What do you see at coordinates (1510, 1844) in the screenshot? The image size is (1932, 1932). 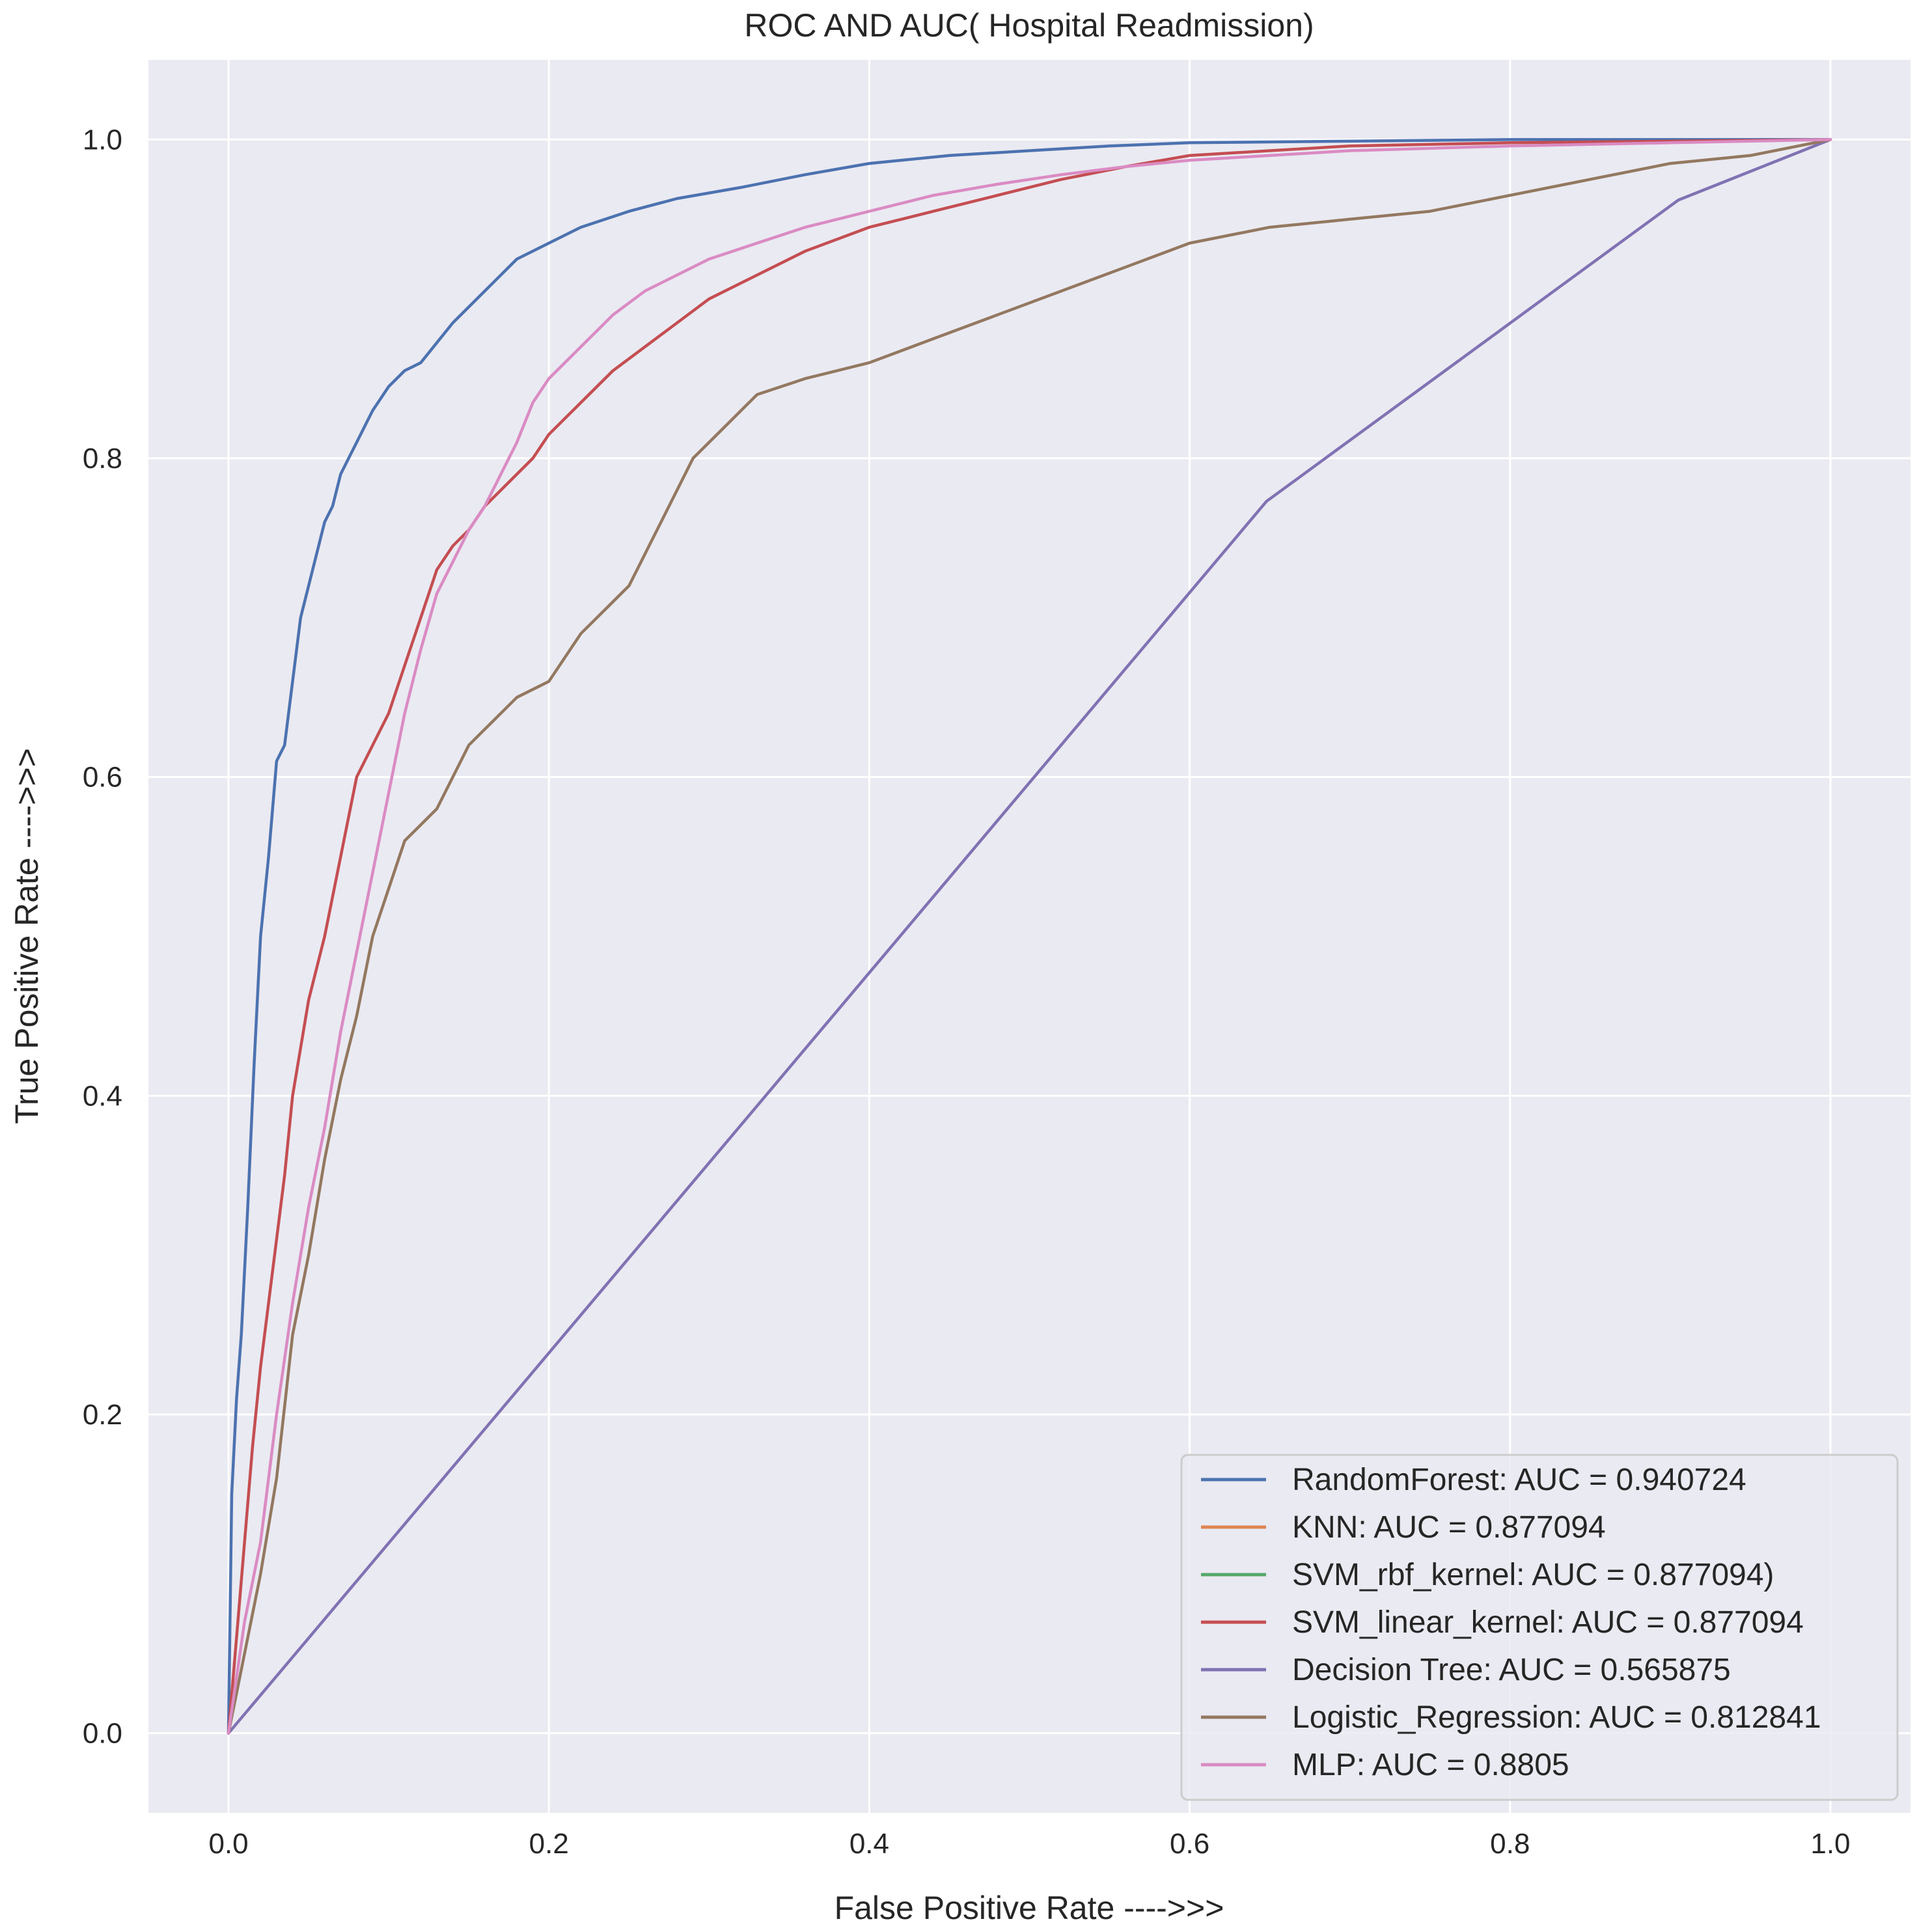 I see `x-tick-label: 0.8` at bounding box center [1510, 1844].